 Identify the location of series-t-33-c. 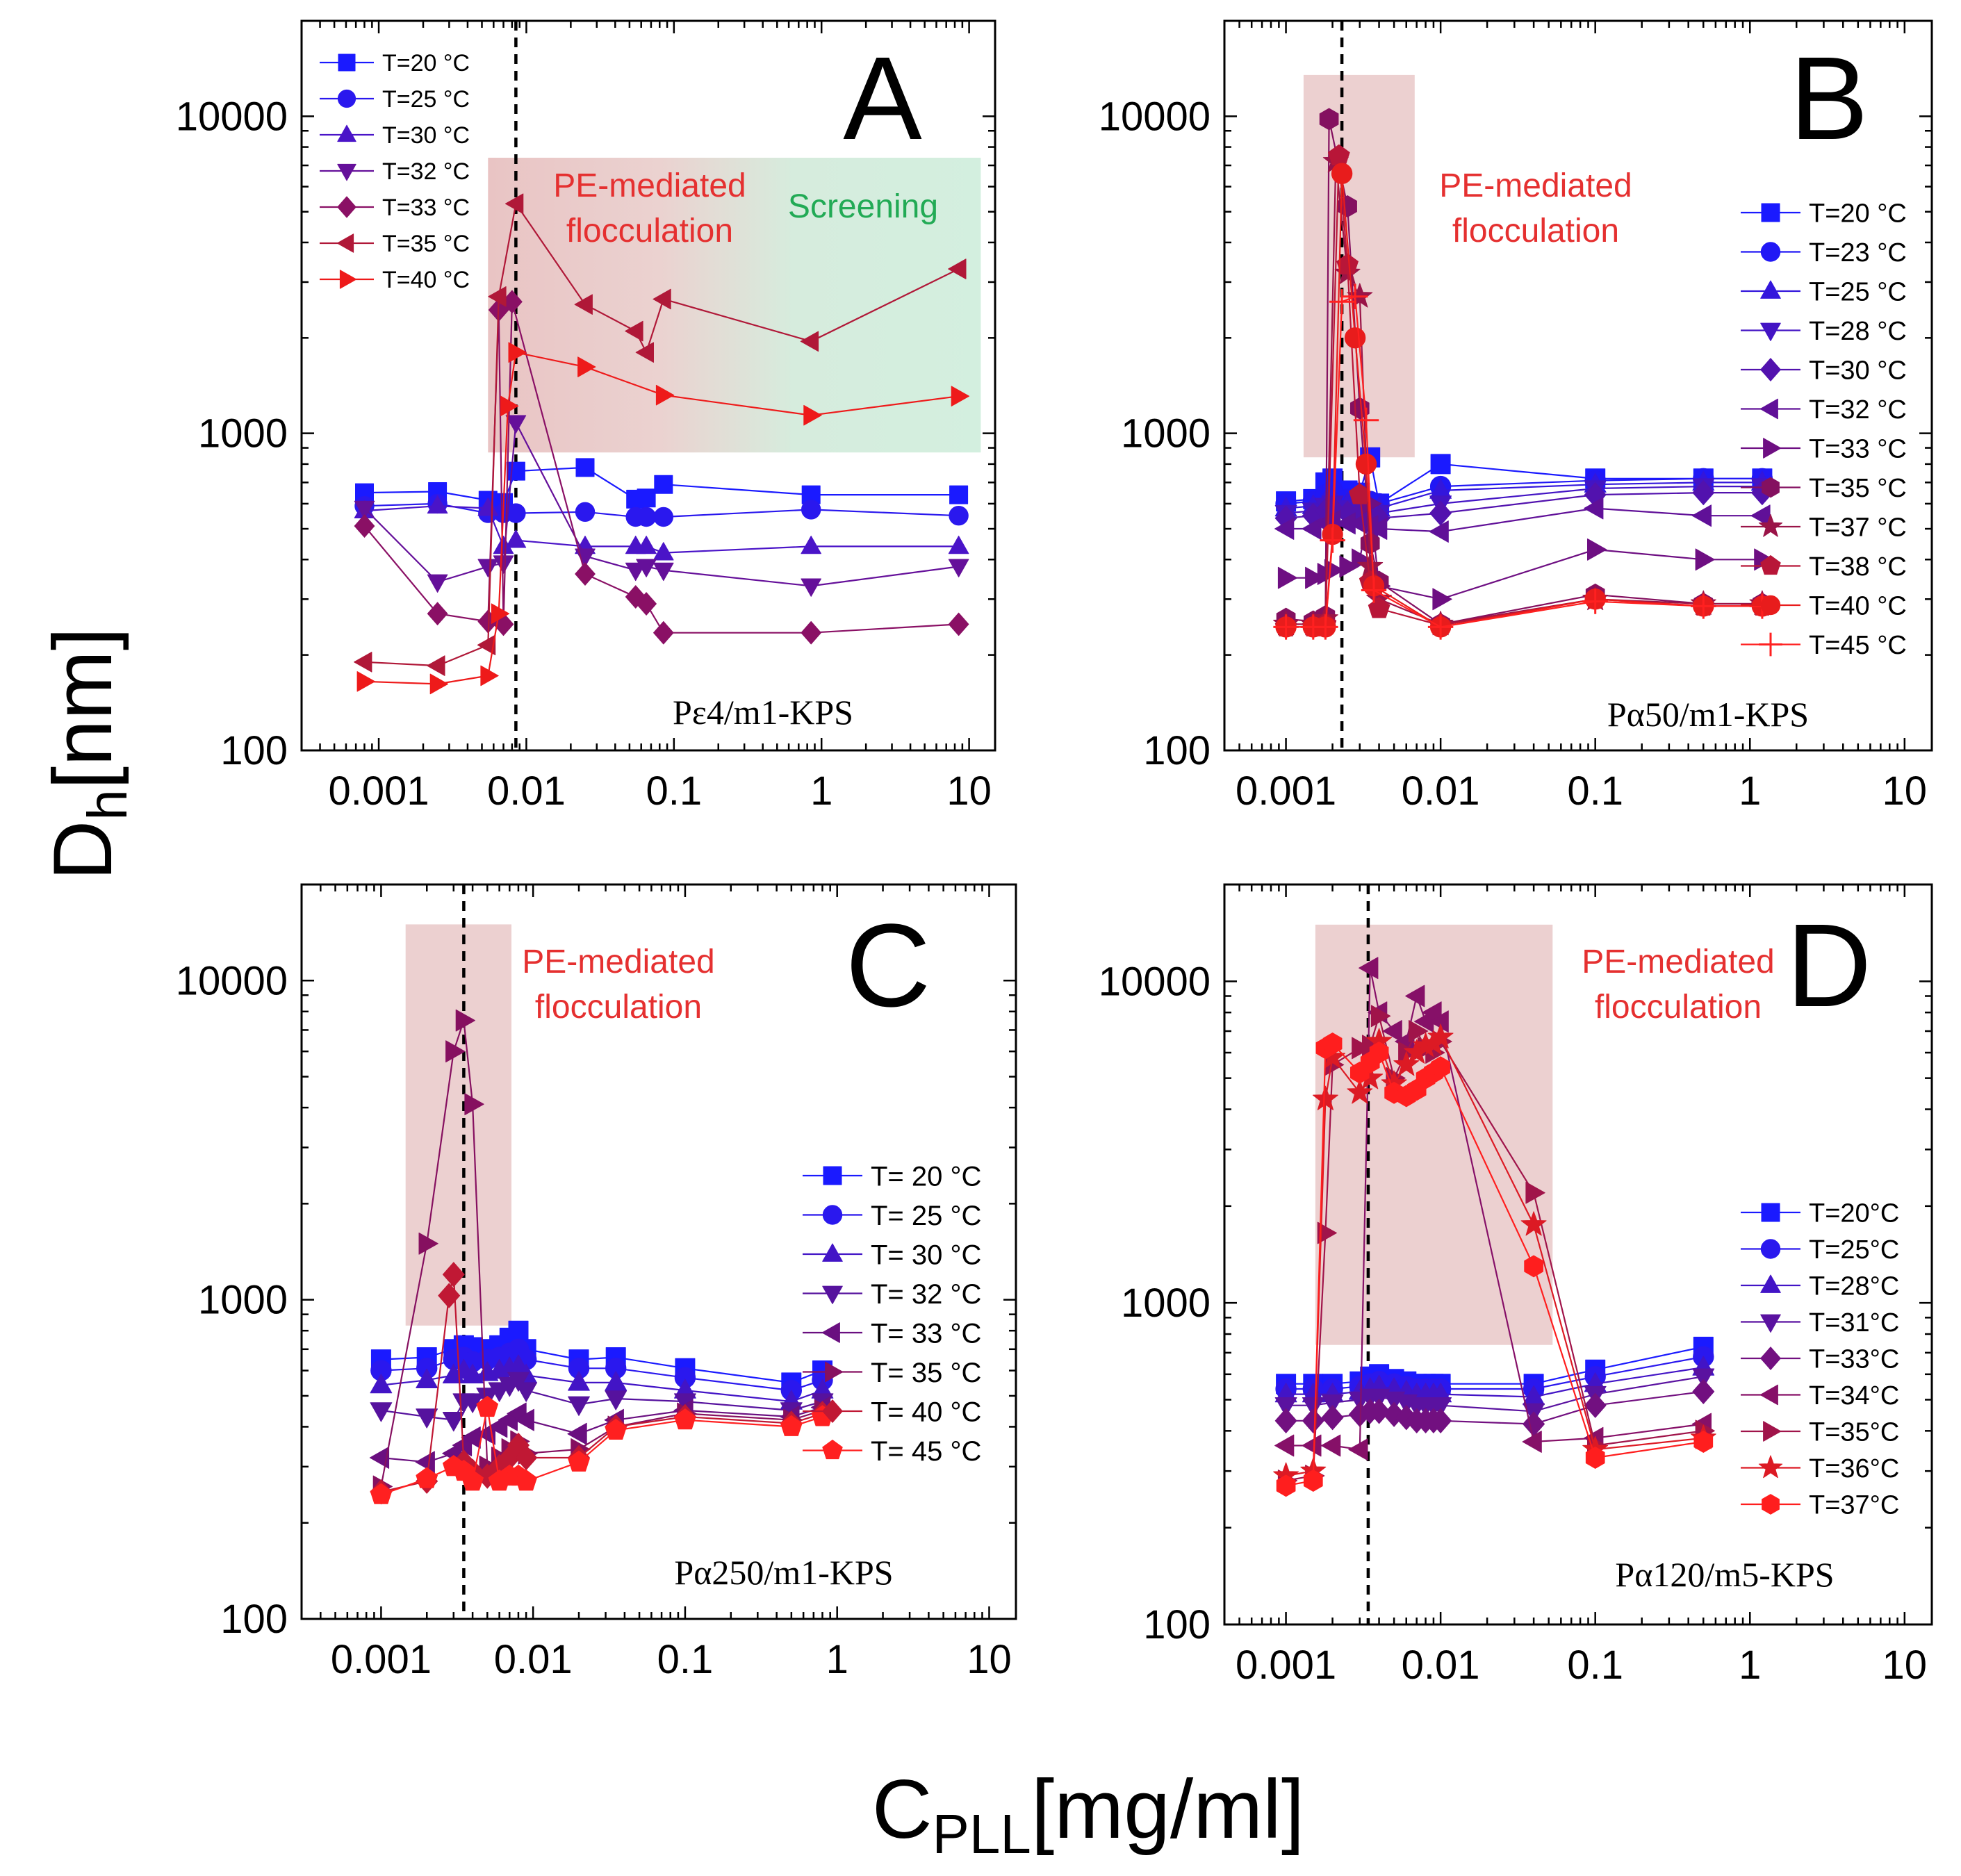
(661, 467).